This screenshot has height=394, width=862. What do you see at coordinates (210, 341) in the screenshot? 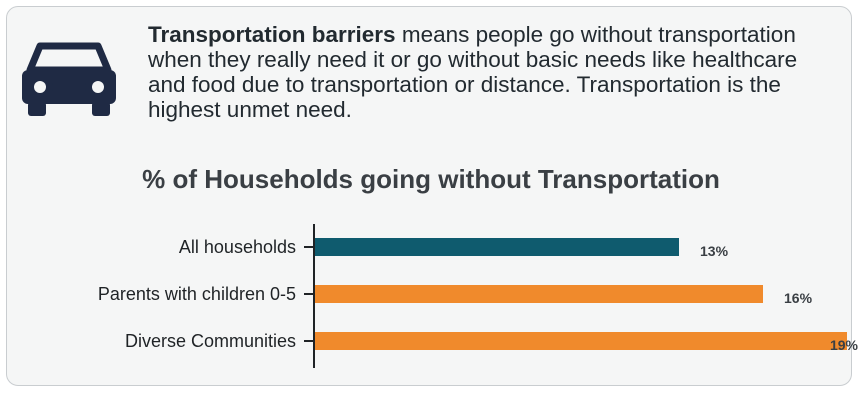
I see `category-label: Diverse Communities` at bounding box center [210, 341].